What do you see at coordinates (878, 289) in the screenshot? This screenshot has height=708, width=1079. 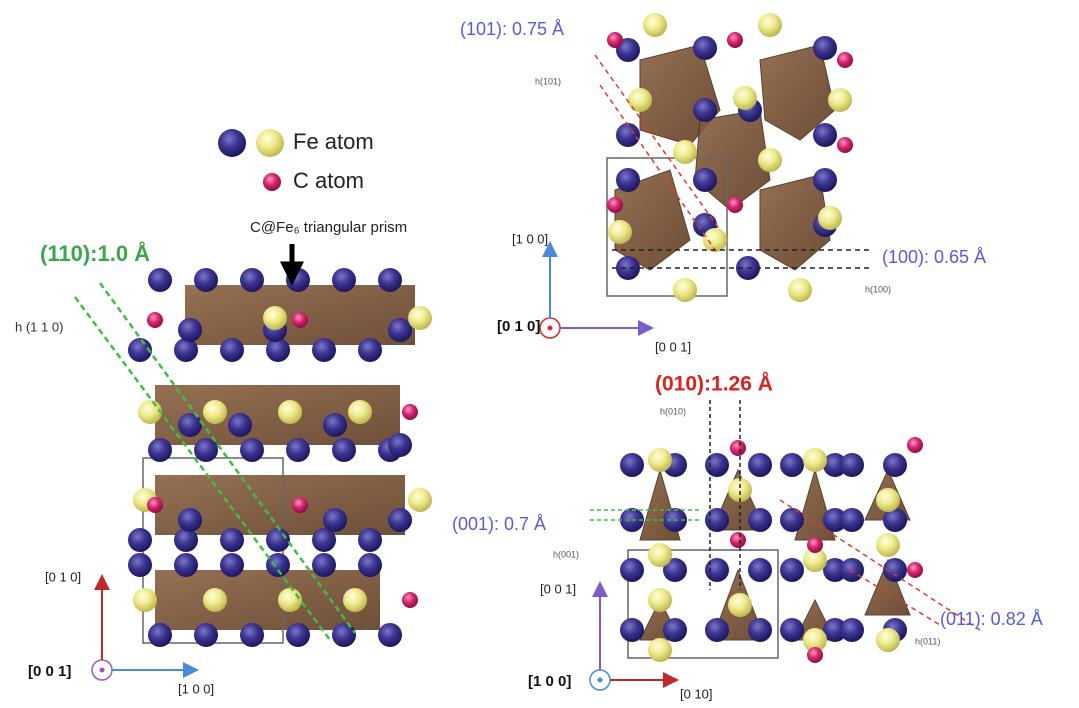 I see `height-label: h(100)` at bounding box center [878, 289].